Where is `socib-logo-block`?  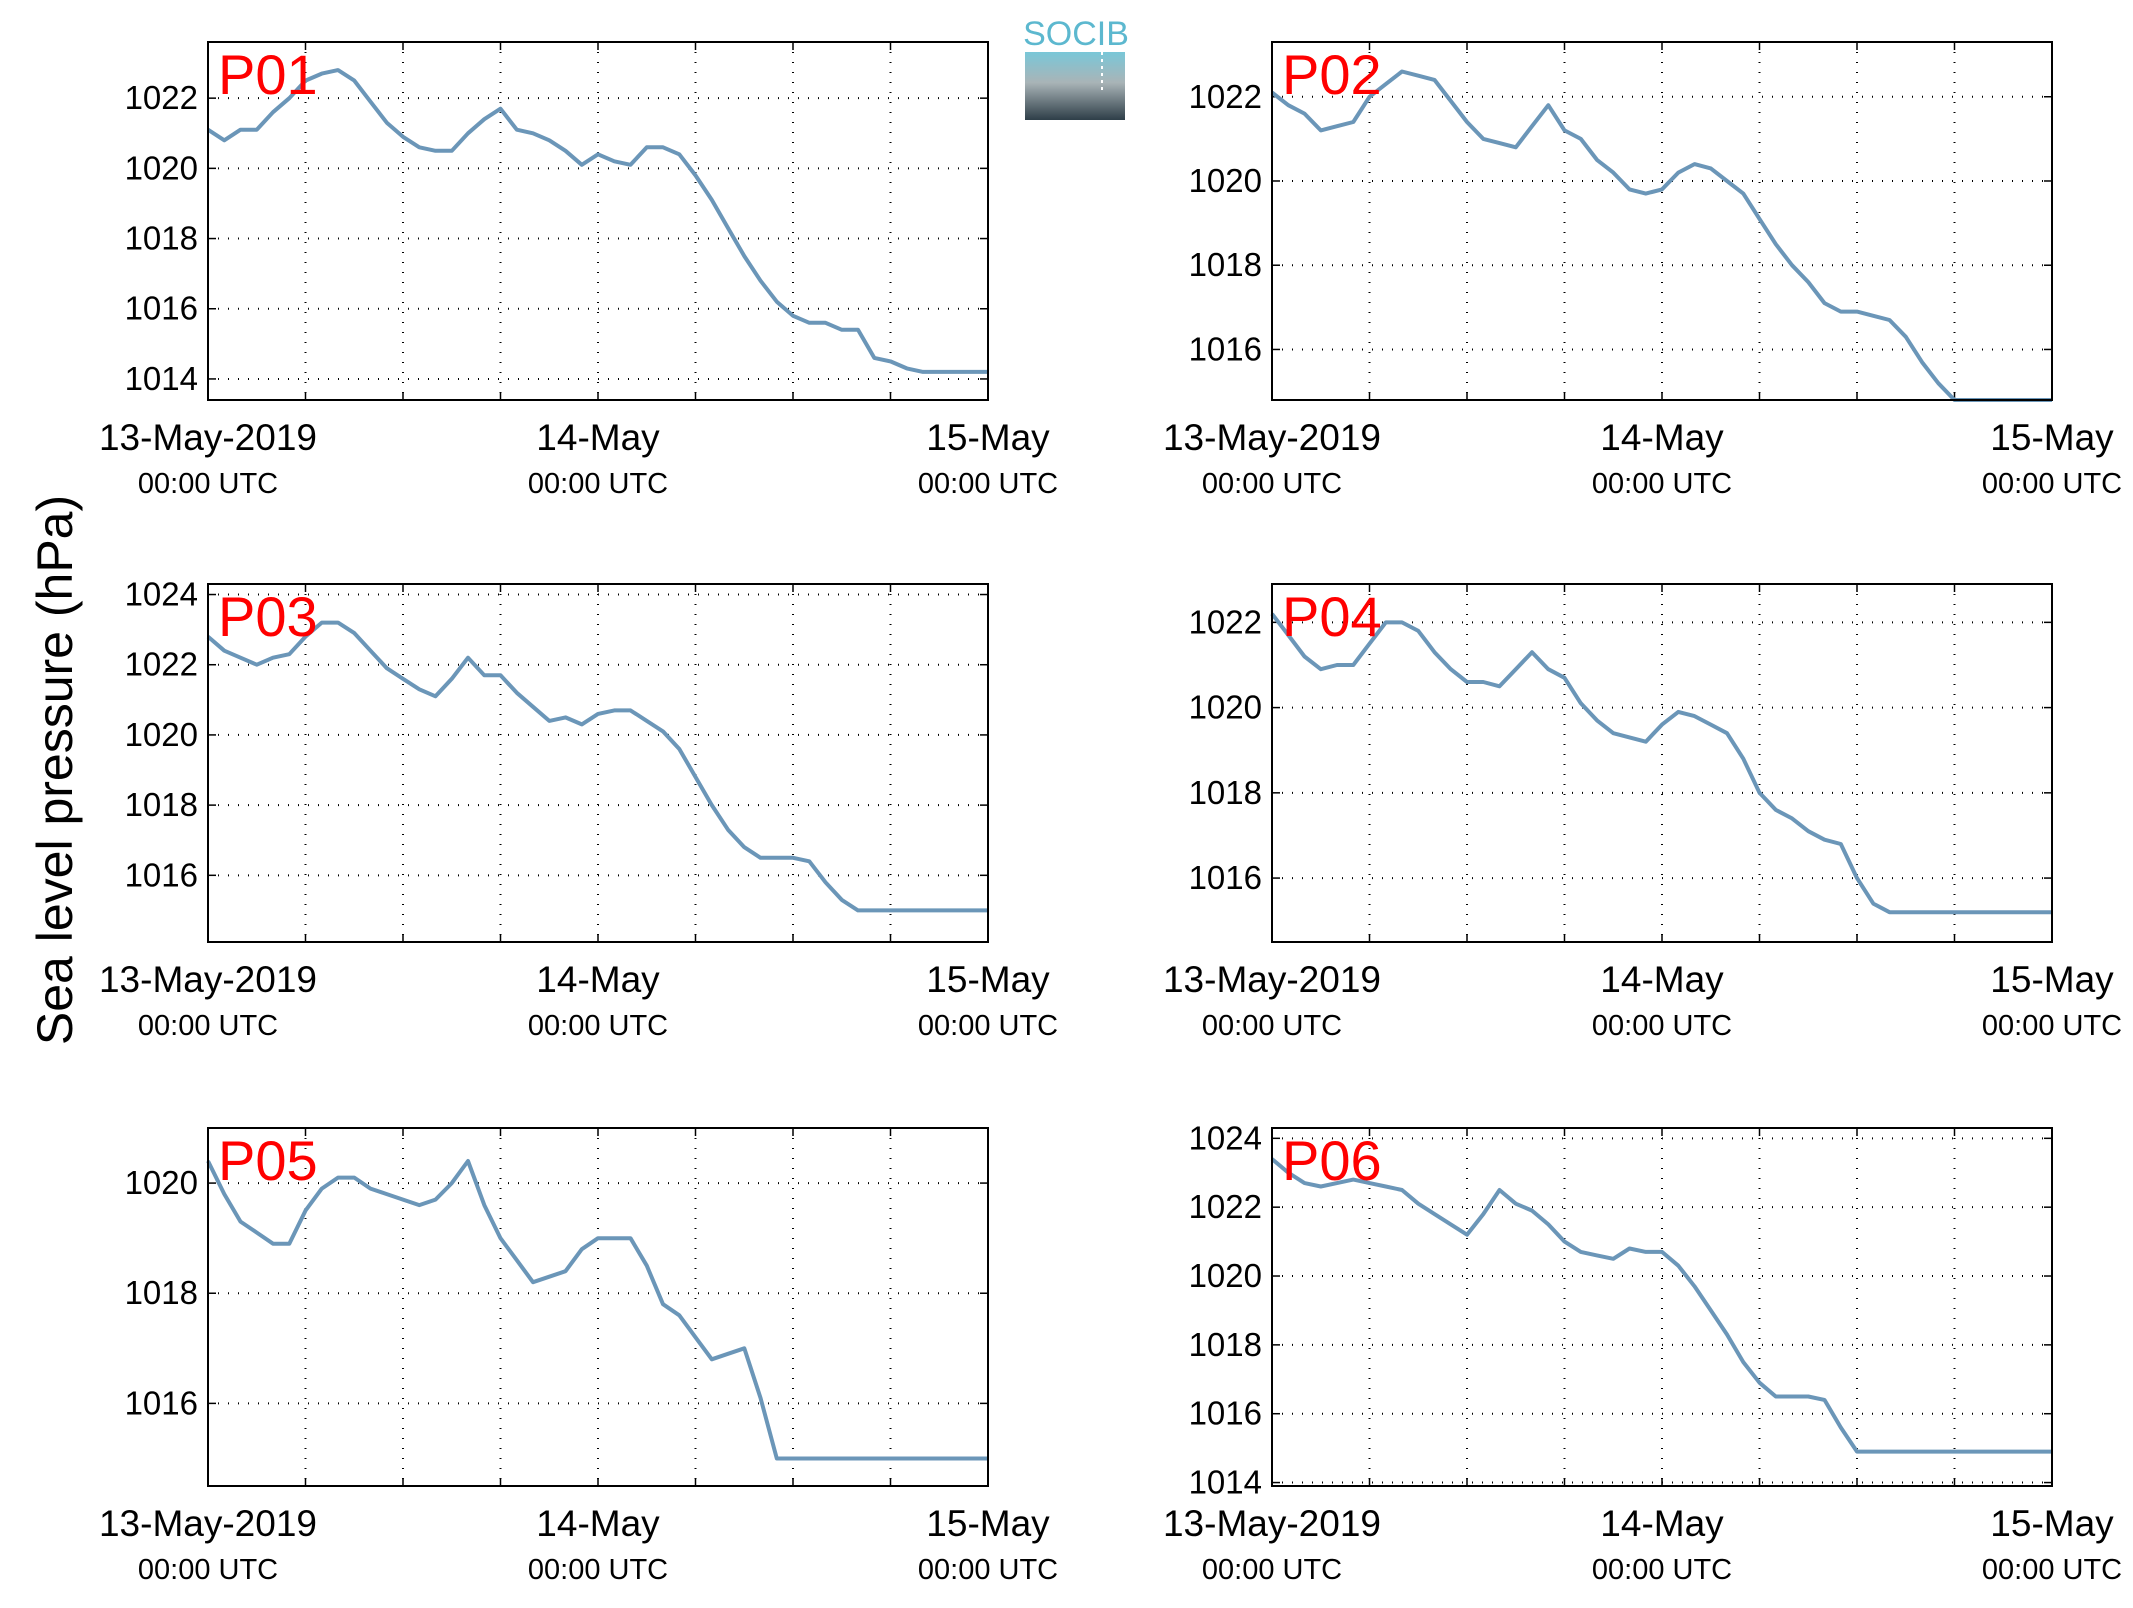 socib-logo-block is located at coordinates (1075, 86).